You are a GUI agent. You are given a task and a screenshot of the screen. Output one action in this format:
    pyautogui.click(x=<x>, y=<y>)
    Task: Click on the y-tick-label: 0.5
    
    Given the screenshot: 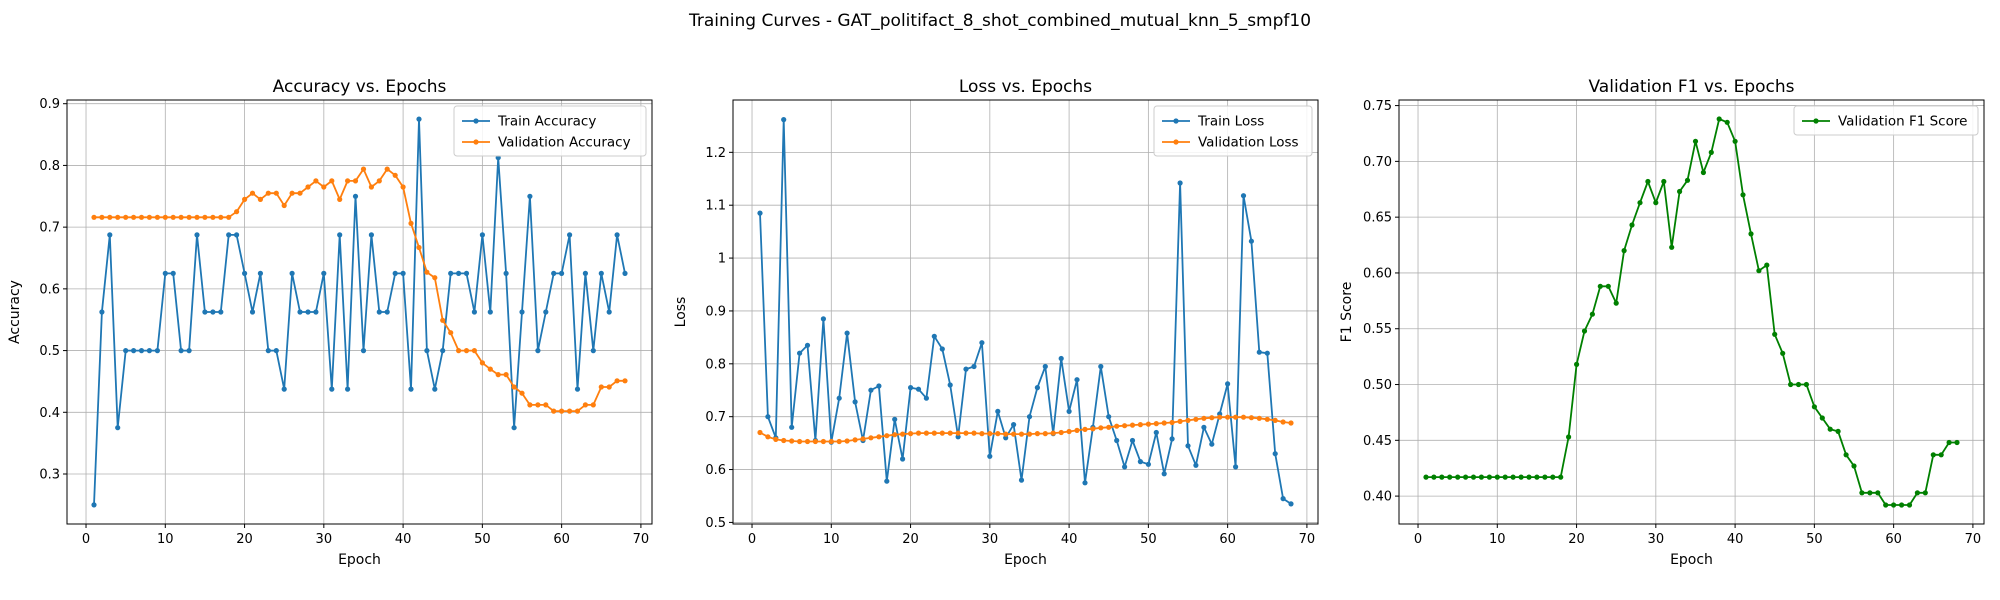 What is the action you would take?
    pyautogui.click(x=49, y=351)
    